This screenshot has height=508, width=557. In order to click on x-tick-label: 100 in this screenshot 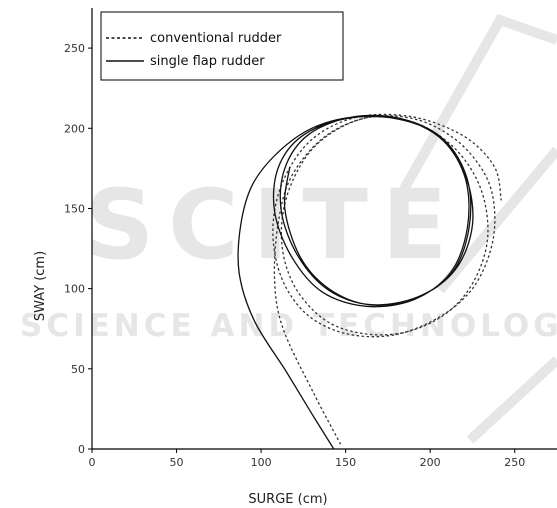, I will do `click(261, 462)`.